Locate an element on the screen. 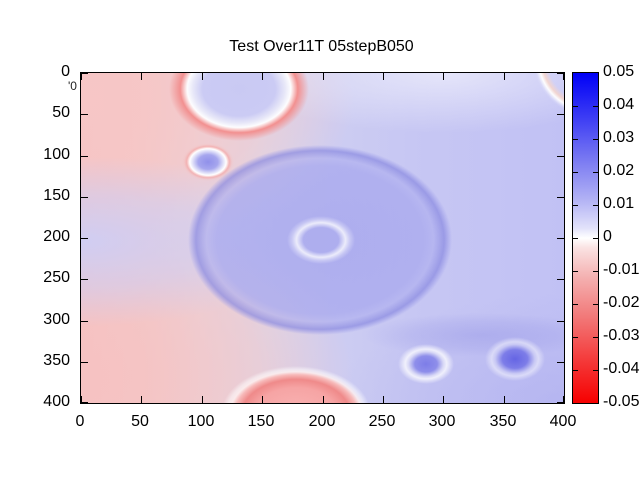 The image size is (640, 480). colorbar is located at coordinates (585, 238).